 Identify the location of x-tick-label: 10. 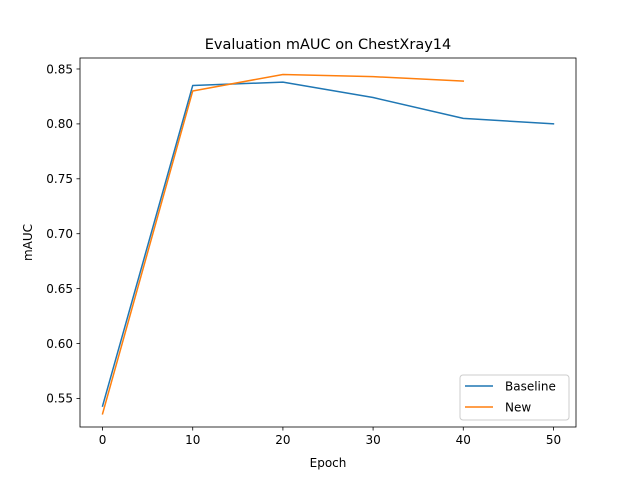
(192, 440).